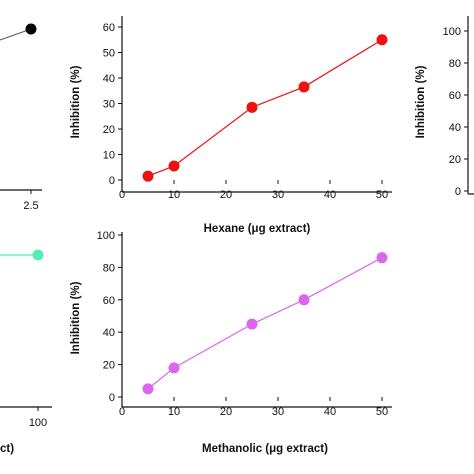 The height and width of the screenshot is (474, 474). Describe the element at coordinates (109, 156) in the screenshot. I see `y-tick-label: 10` at that location.